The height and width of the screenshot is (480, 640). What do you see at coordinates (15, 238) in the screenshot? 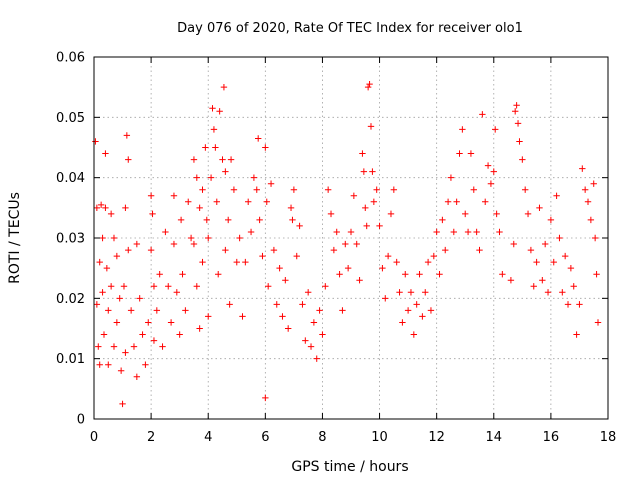
I see `y-axis-title: ROTI / TECUs` at bounding box center [15, 238].